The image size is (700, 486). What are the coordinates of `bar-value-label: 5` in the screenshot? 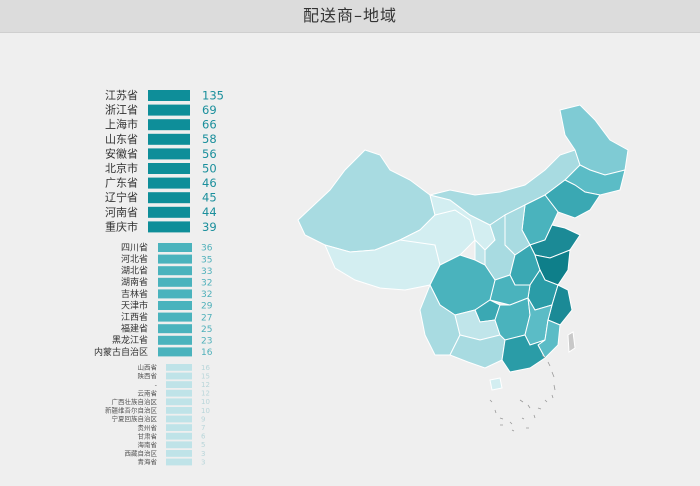 It's located at (203, 445).